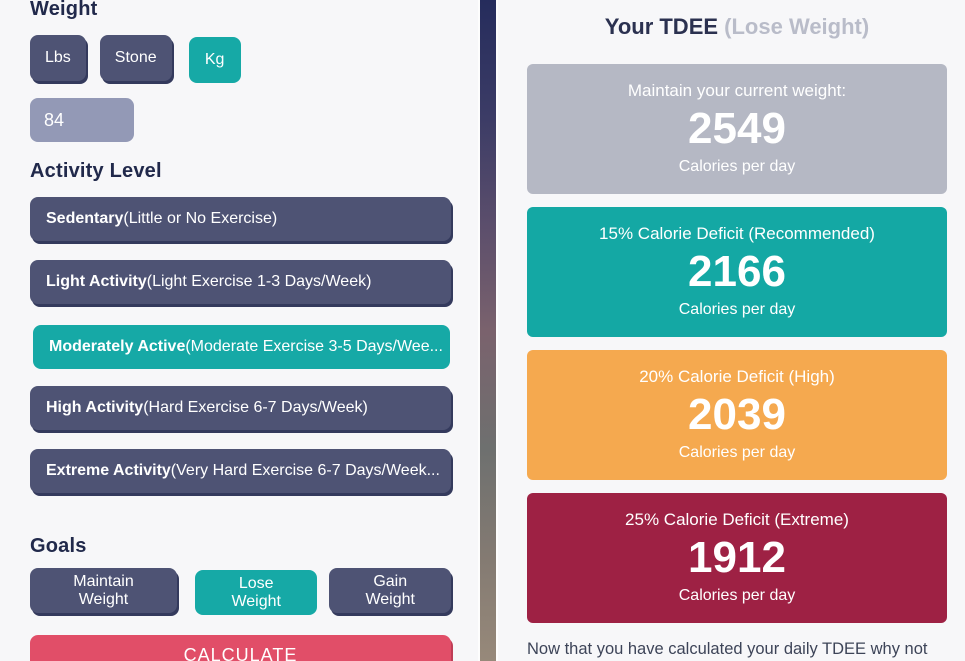 The height and width of the screenshot is (661, 965). I want to click on activity-label-bold: High Activity, so click(95, 407).